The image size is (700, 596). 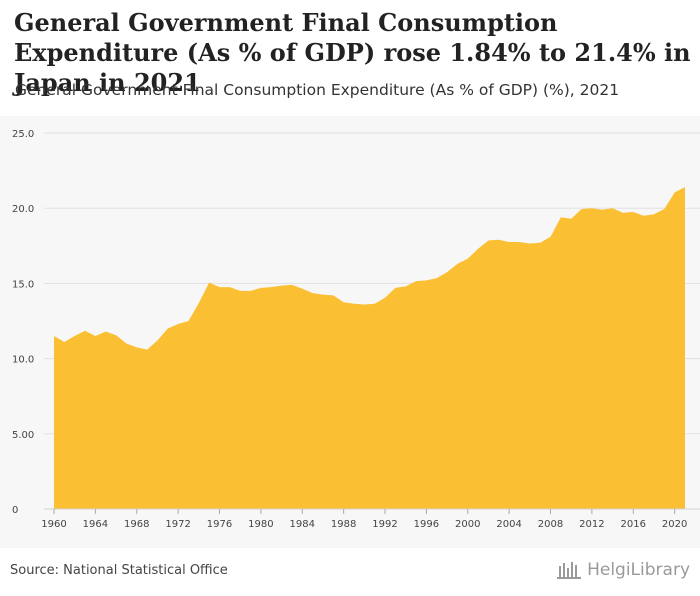 What do you see at coordinates (23, 360) in the screenshot?
I see `y-tick-label: 10.0` at bounding box center [23, 360].